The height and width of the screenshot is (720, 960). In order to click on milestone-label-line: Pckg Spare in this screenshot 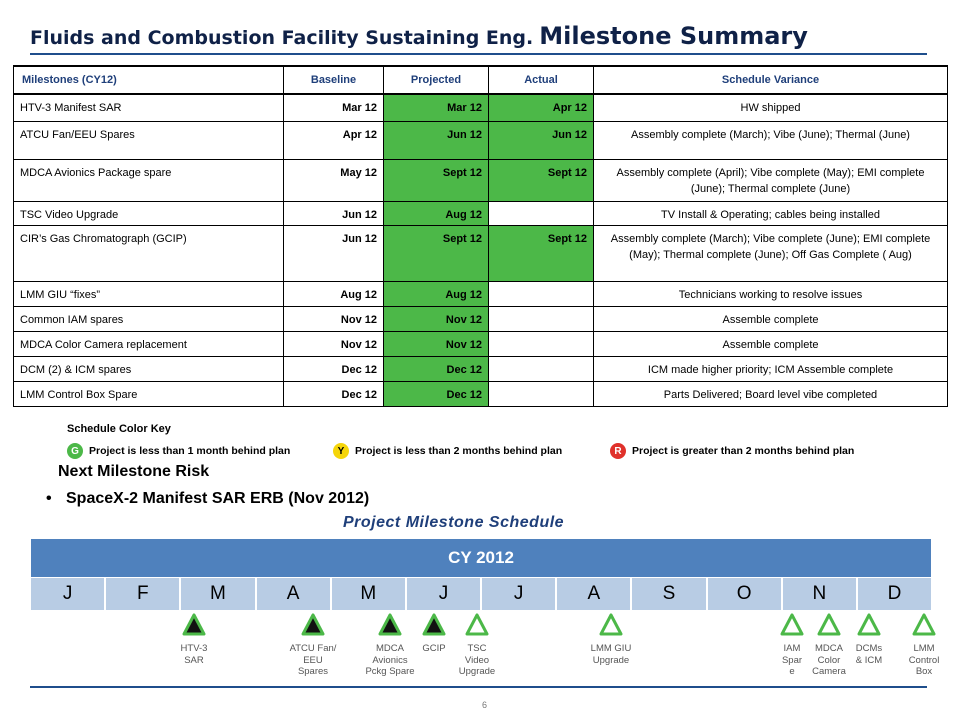, I will do `click(390, 671)`.